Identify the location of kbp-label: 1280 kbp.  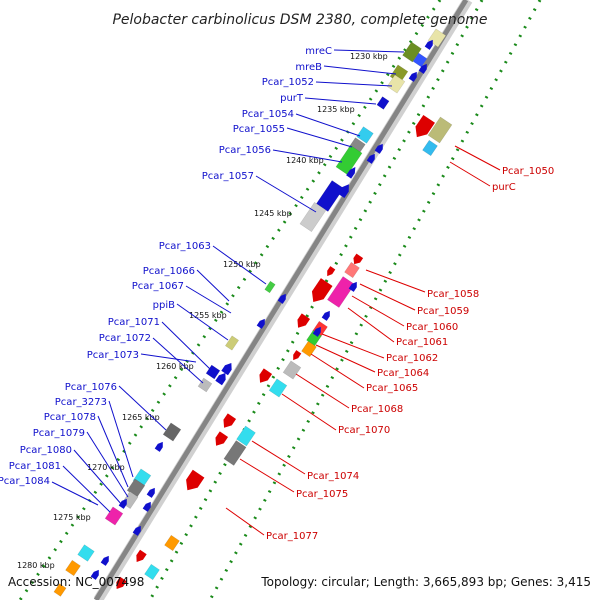
(36, 565).